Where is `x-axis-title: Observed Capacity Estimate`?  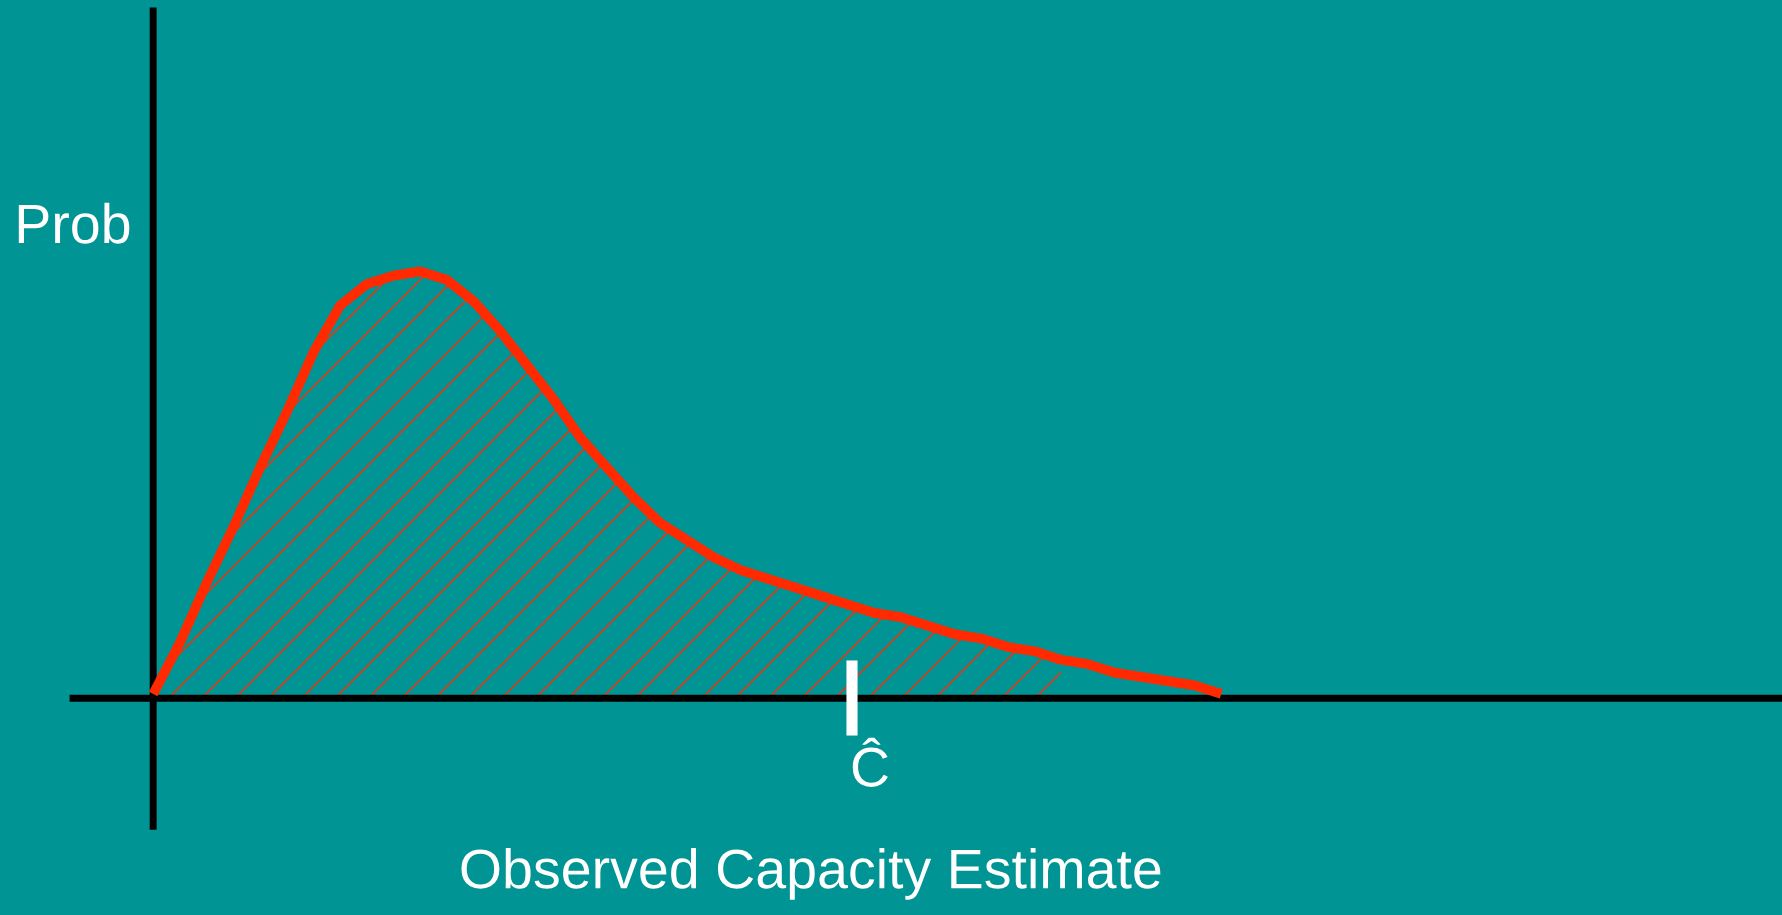
x-axis-title: Observed Capacity Estimate is located at coordinates (811, 873).